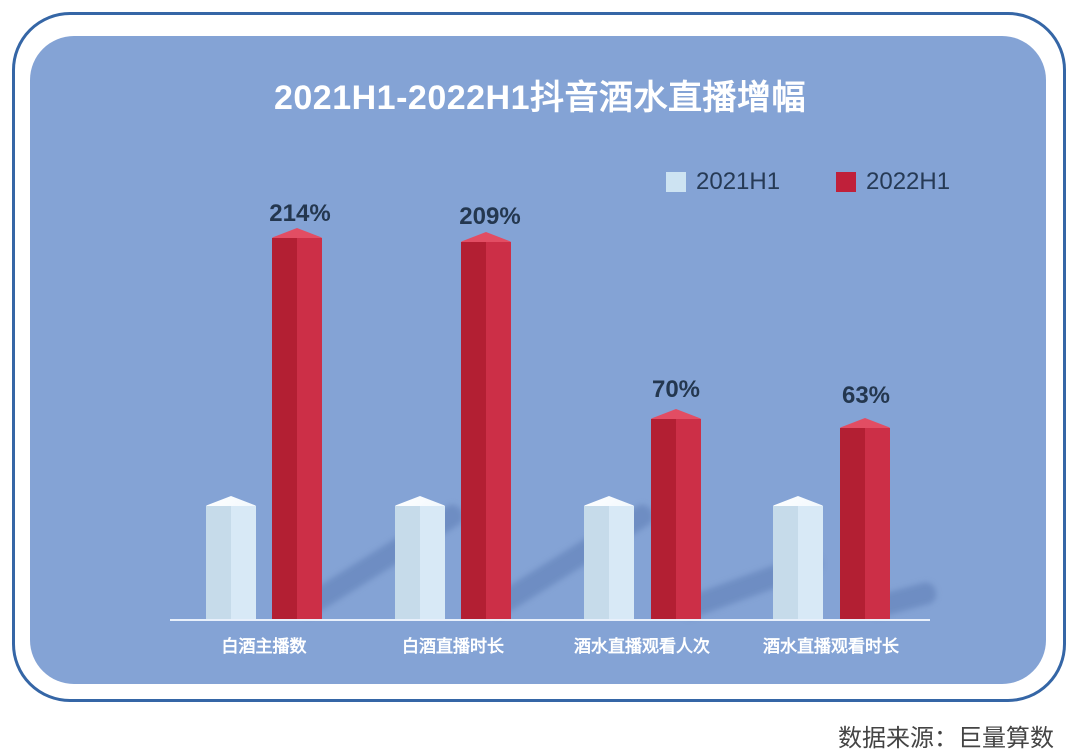 Image resolution: width=1080 pixels, height=754 pixels. I want to click on bar-2021h1-baijiu-anchors, so click(231, 558).